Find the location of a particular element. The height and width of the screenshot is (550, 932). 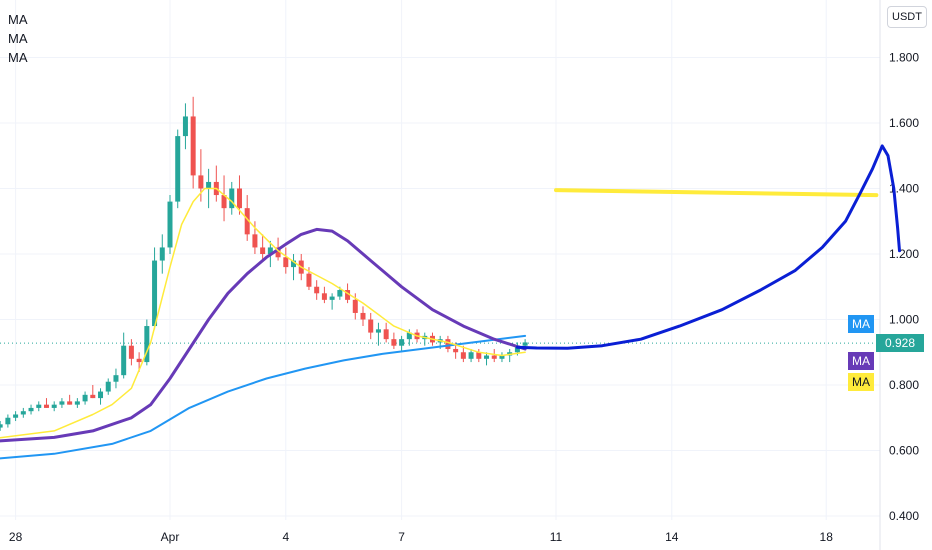

last-price-tag: 0.928 is located at coordinates (900, 343).